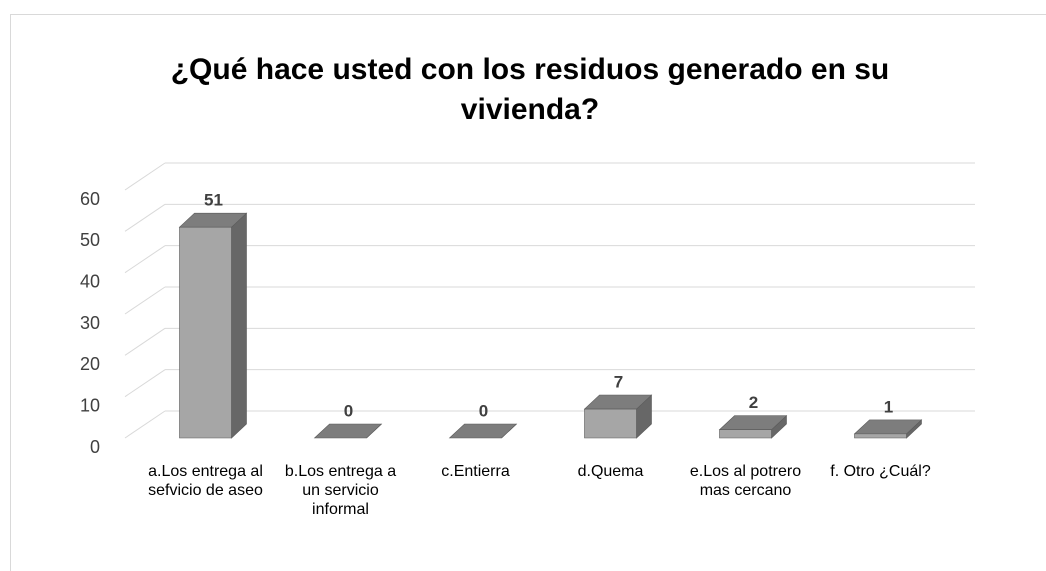 This screenshot has width=1046, height=571. What do you see at coordinates (90, 364) in the screenshot?
I see `y-tick-label: 20` at bounding box center [90, 364].